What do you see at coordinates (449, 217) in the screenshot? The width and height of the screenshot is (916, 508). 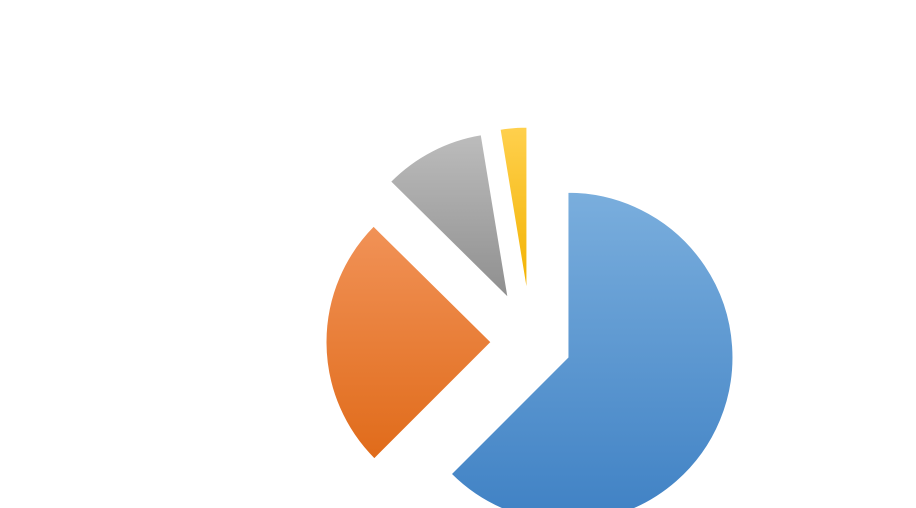 I see `pie-slice-gray` at bounding box center [449, 217].